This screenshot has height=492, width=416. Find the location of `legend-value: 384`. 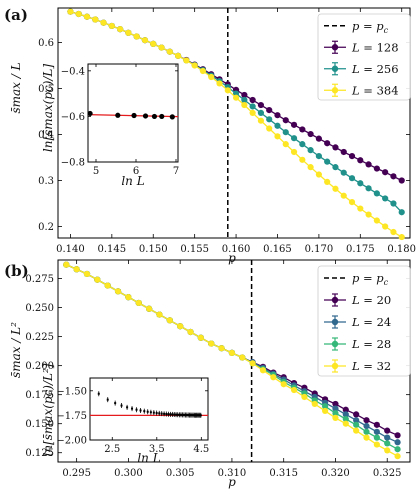

legend-value: 384 is located at coordinates (388, 90).